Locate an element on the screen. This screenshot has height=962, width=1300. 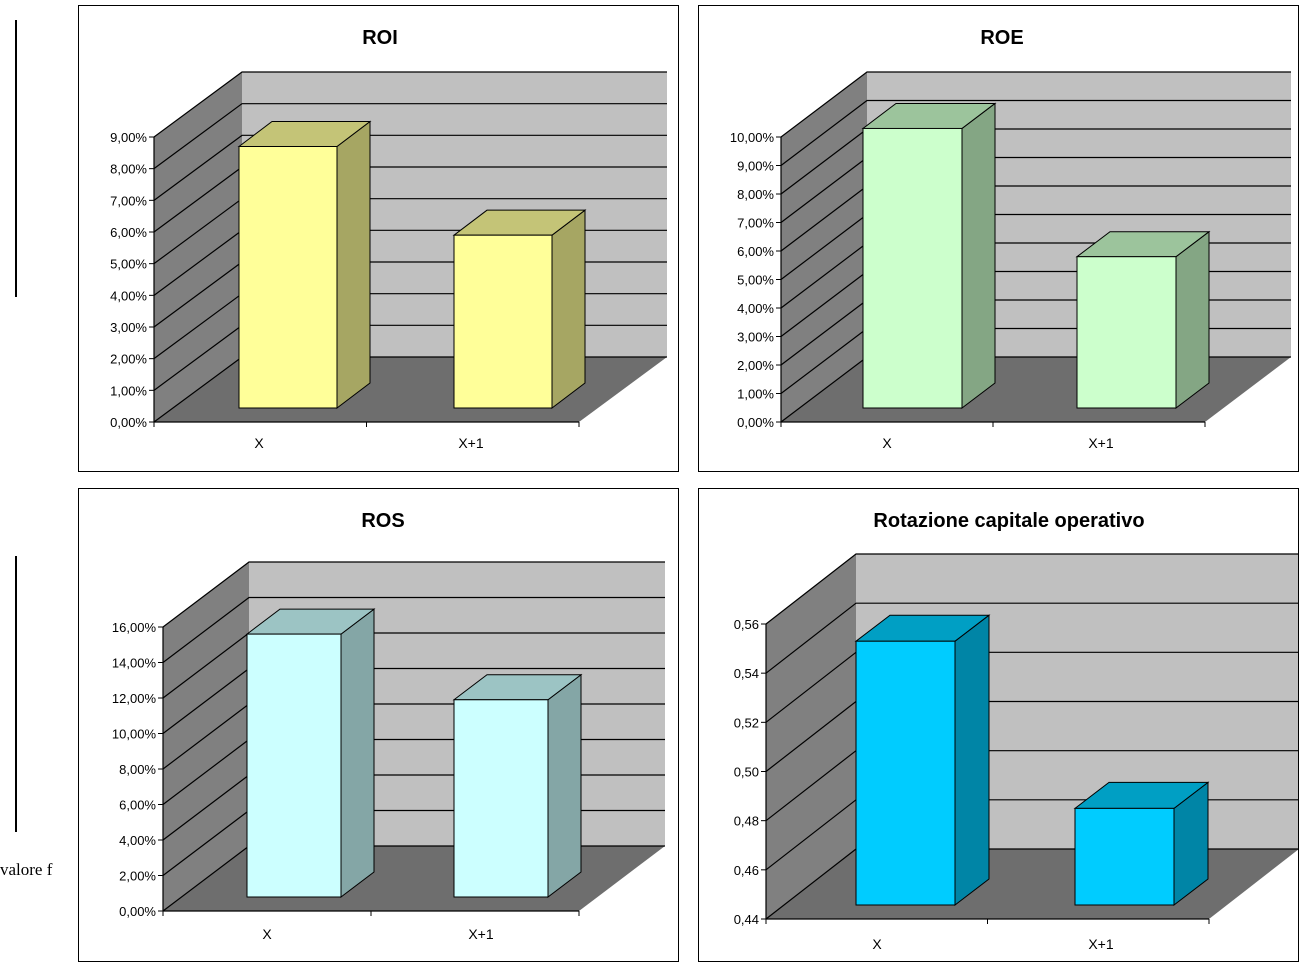
y-tick-label: 0,44 is located at coordinates (746, 919).